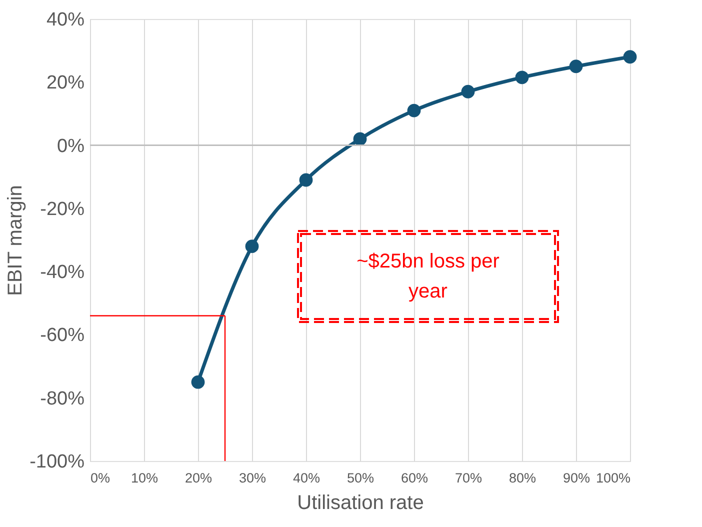 This screenshot has height=527, width=702. Describe the element at coordinates (360, 503) in the screenshot. I see `x-axis-title: Utilisation rate` at that location.